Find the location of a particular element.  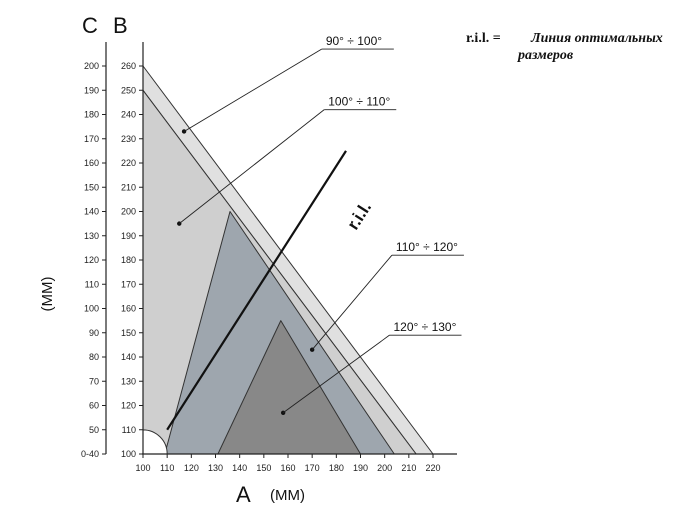

callout-label-1: 90° ÷ 100° is located at coordinates (354, 41).